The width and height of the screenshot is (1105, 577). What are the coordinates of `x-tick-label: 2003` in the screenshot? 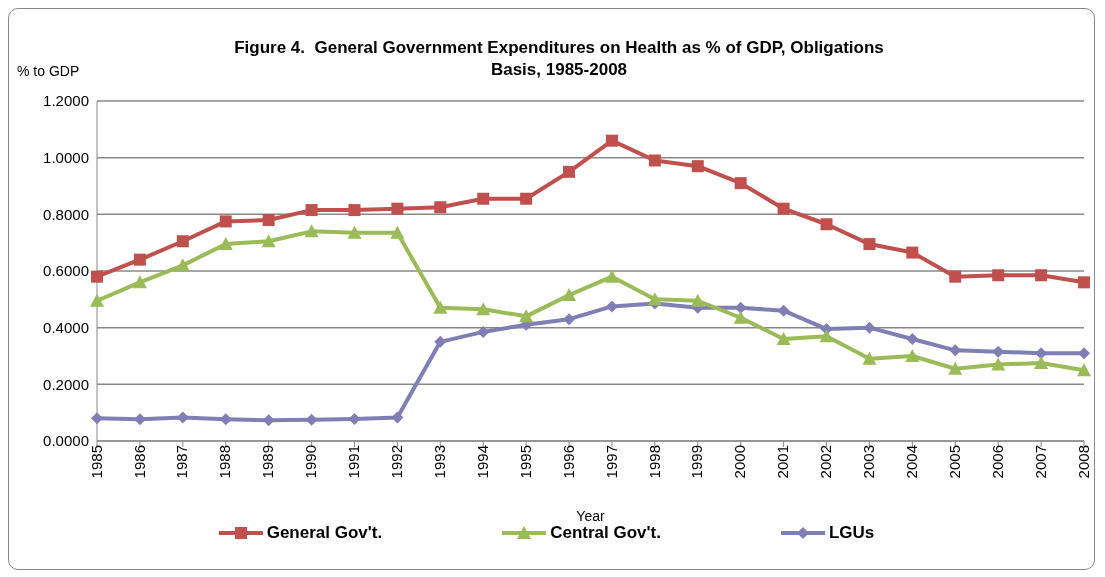 It's located at (869, 462).